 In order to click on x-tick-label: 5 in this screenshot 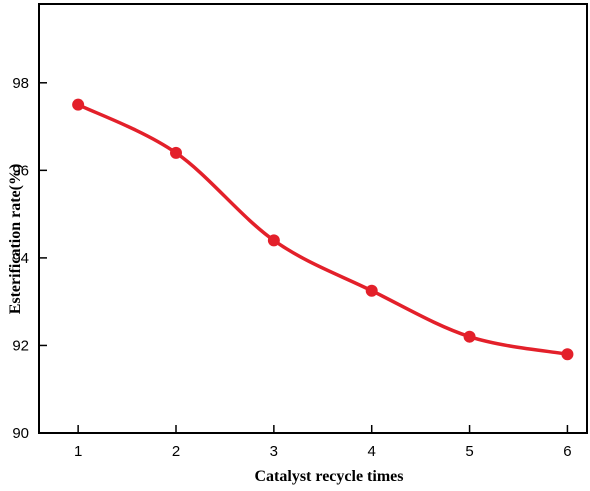, I will do `click(469, 451)`.